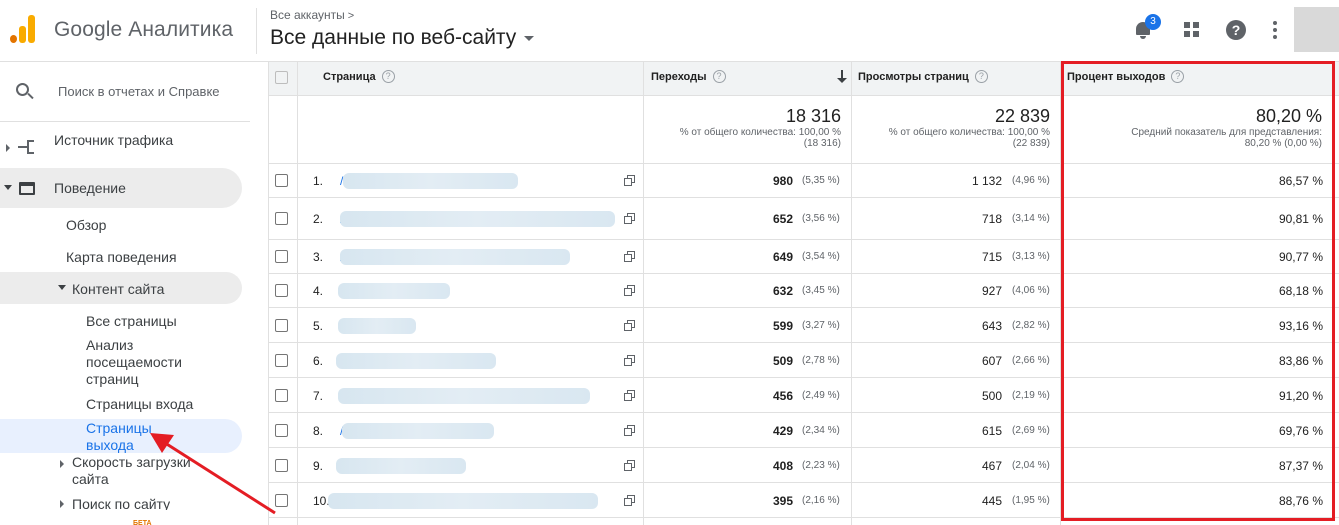  What do you see at coordinates (25, 92) in the screenshot?
I see `search-icon` at bounding box center [25, 92].